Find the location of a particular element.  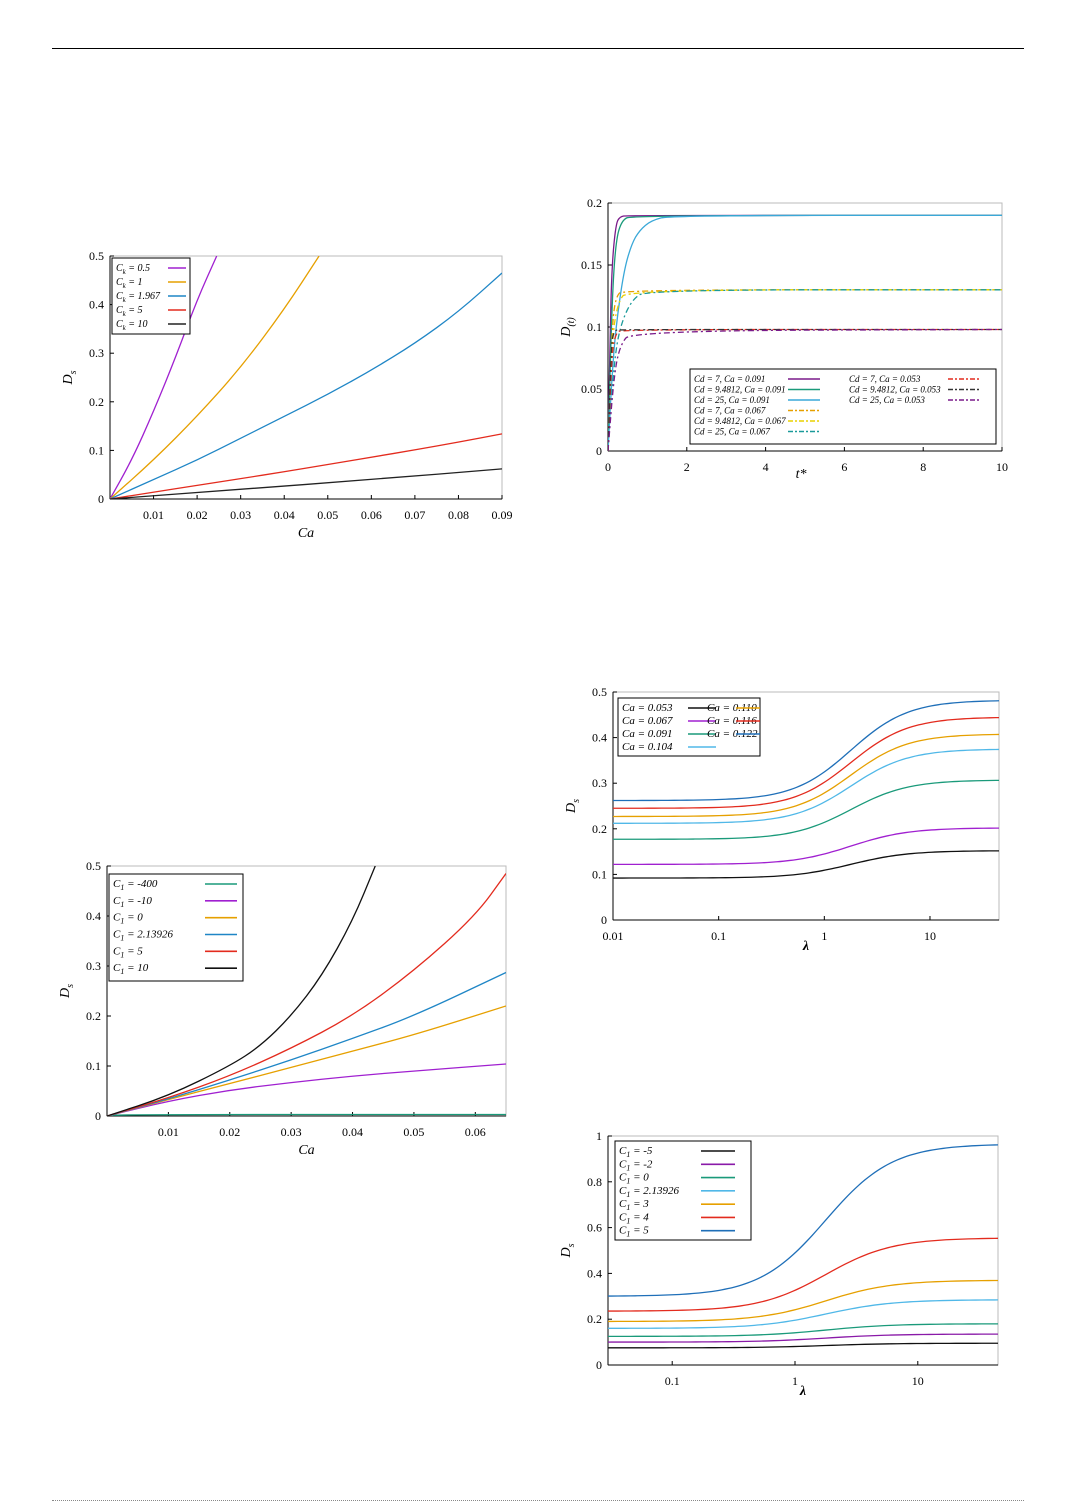

y-tick-label: 0.05 is located at coordinates (591, 389).